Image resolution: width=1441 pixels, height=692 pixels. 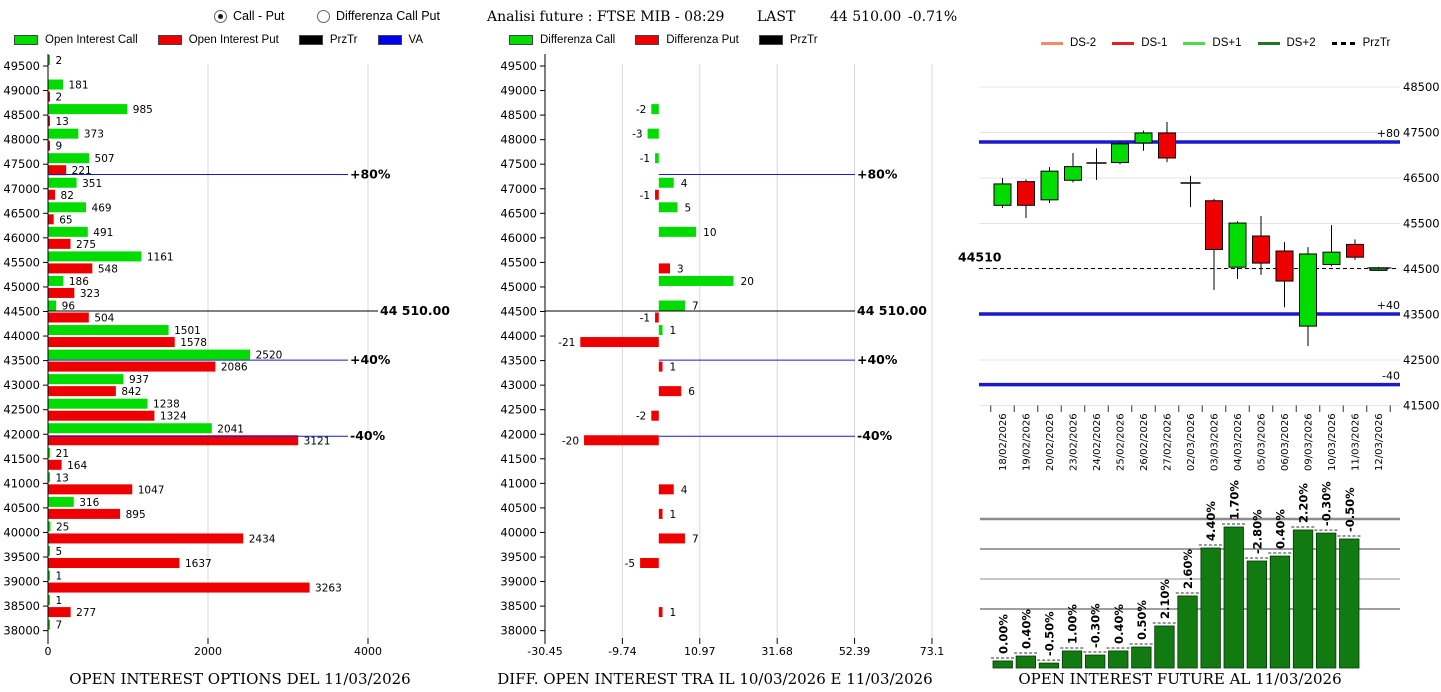 I want to click on svg-text: 4000, so click(x=368, y=651).